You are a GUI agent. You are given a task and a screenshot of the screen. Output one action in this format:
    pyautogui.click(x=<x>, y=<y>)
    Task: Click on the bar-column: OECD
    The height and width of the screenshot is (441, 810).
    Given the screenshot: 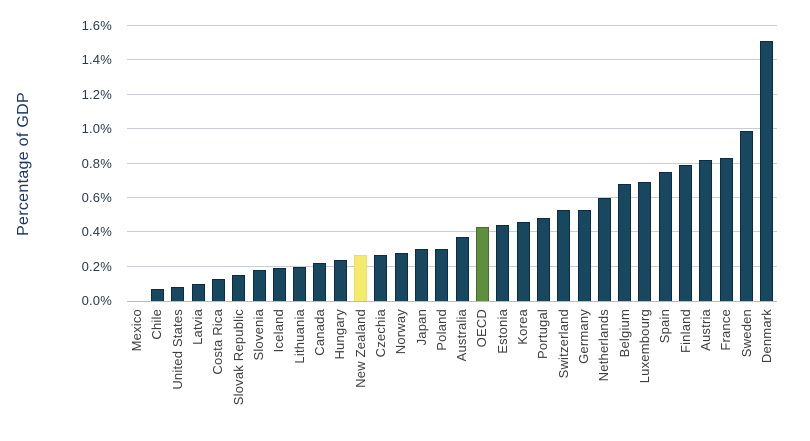 What is the action you would take?
    pyautogui.click(x=482, y=228)
    